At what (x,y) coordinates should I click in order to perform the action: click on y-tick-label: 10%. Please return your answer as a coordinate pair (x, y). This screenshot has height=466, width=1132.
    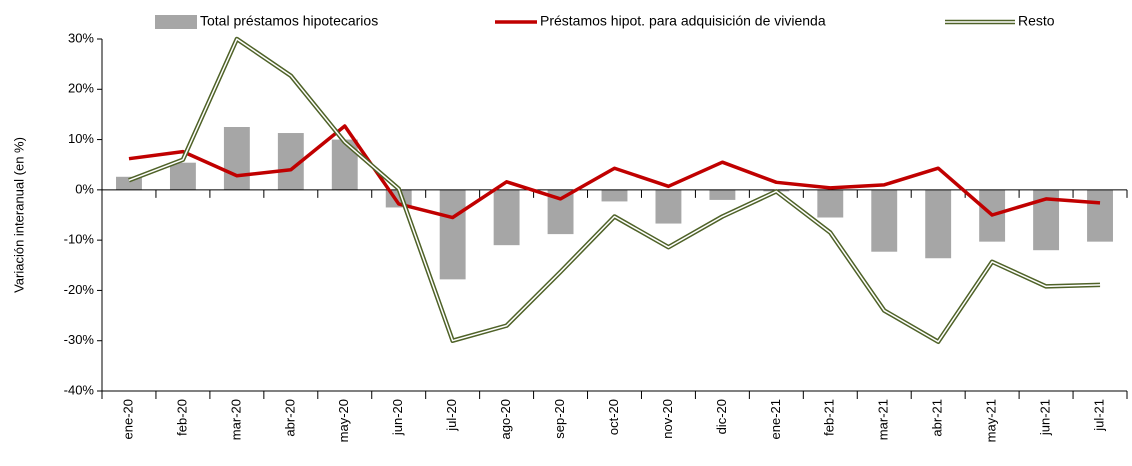
    Looking at the image, I should click on (81, 138).